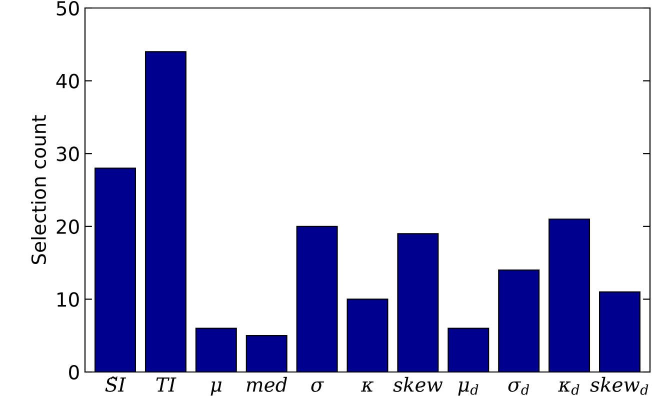 The height and width of the screenshot is (410, 672). I want to click on x-tick-label: skew, so click(418, 384).